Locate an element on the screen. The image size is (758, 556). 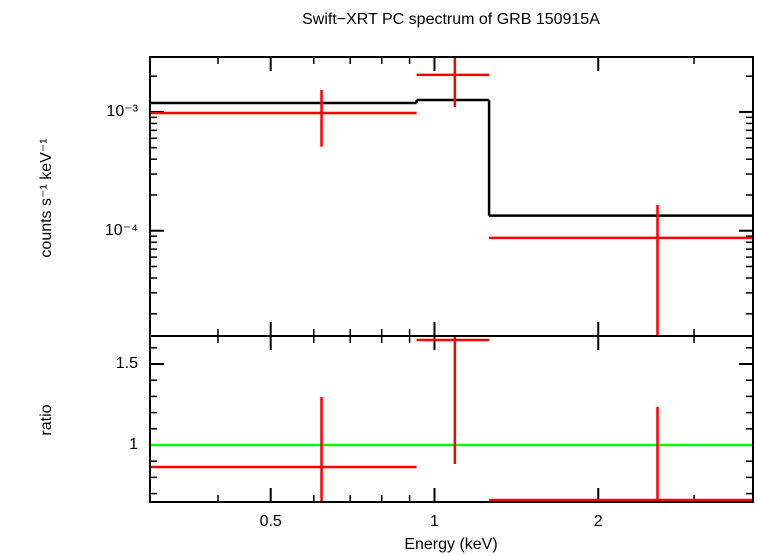
y-tick-label: 1 is located at coordinates (133, 444).